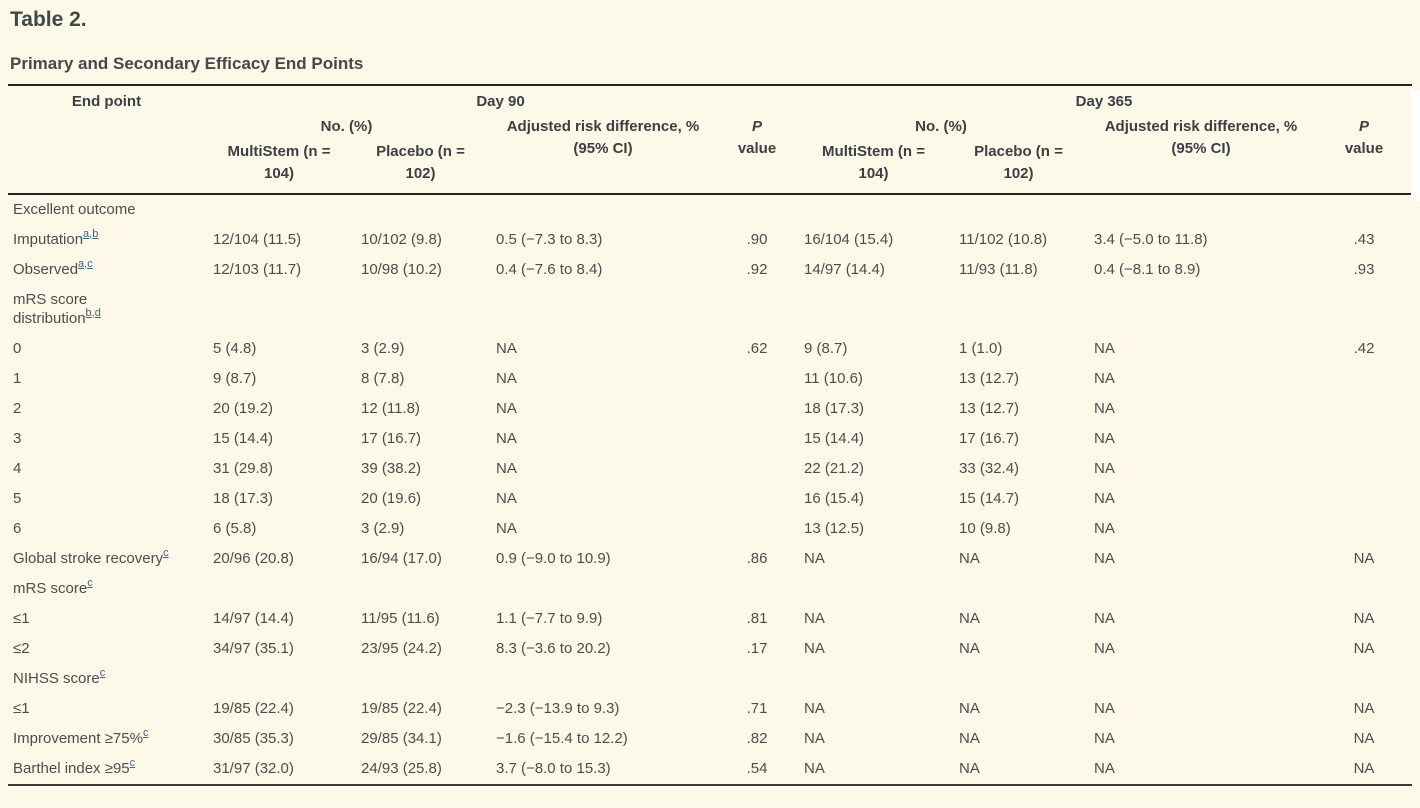 The image size is (1420, 808). I want to click on table-row: 6 6 (5.8) 3 (2.9) NA 13 (12.5) 10 (9.8) NA, so click(710, 529).